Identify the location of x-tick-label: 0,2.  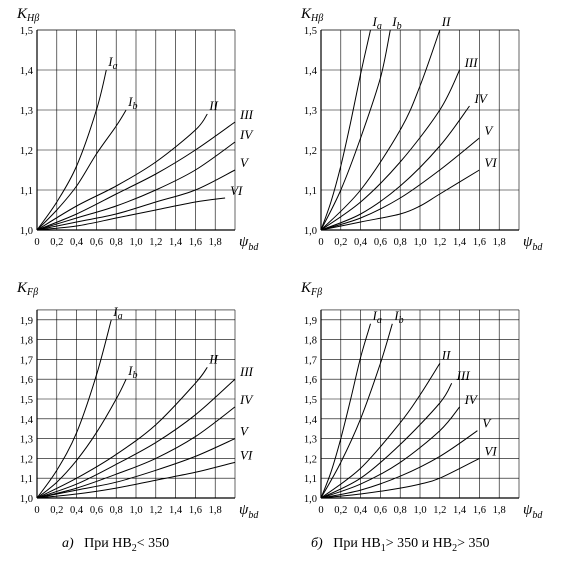
(56, 510).